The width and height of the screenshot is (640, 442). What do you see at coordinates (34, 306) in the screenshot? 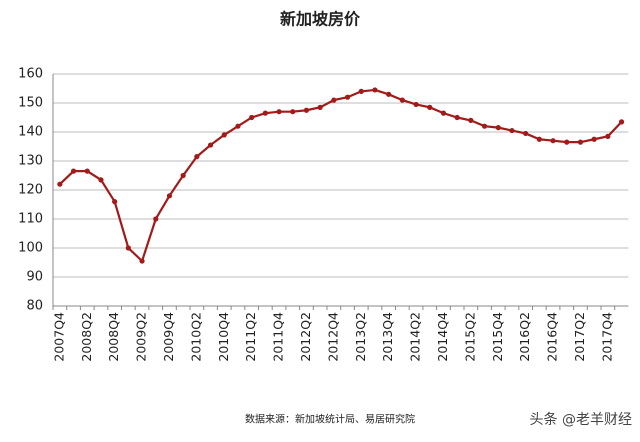
I see `y-tick-label: 80` at bounding box center [34, 306].